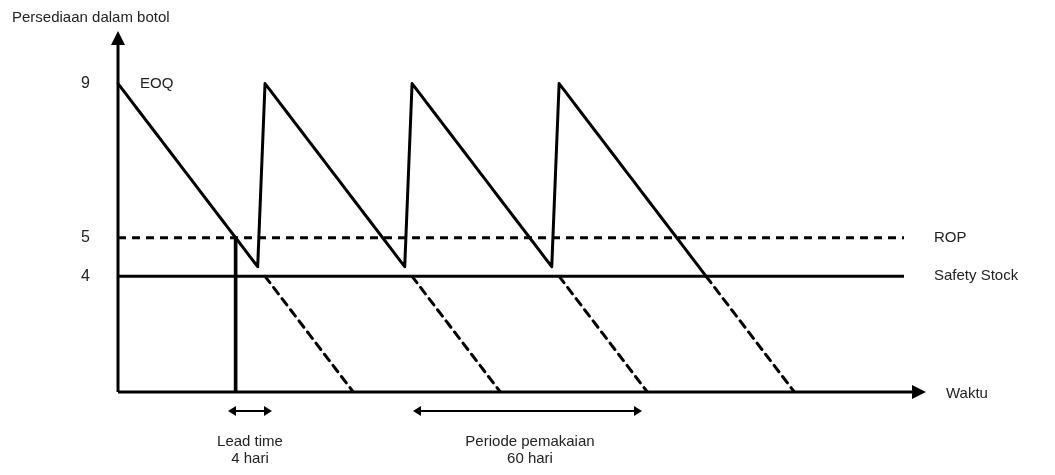  What do you see at coordinates (250, 449) in the screenshot?
I see `text: Lead time 4 hari` at bounding box center [250, 449].